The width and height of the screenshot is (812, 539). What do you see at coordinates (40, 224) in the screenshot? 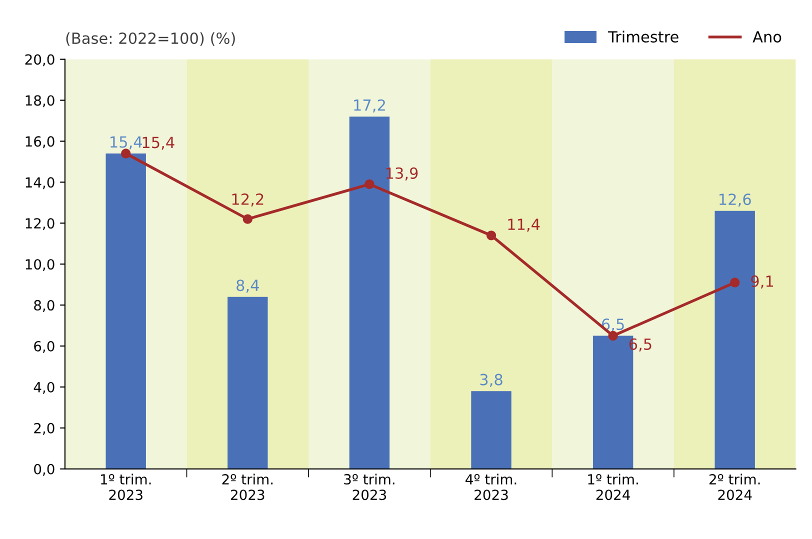
I see `y-tick-label: 12,0` at bounding box center [40, 224].